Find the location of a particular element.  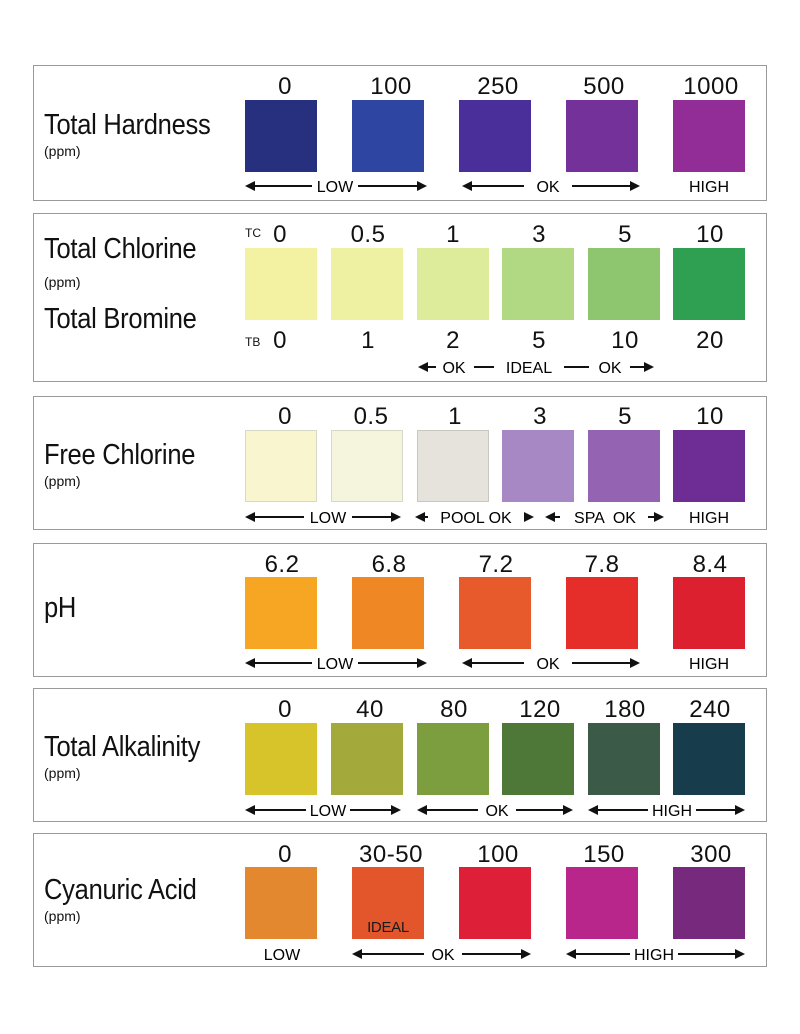

value-label-bottom: 20 is located at coordinates (710, 340).